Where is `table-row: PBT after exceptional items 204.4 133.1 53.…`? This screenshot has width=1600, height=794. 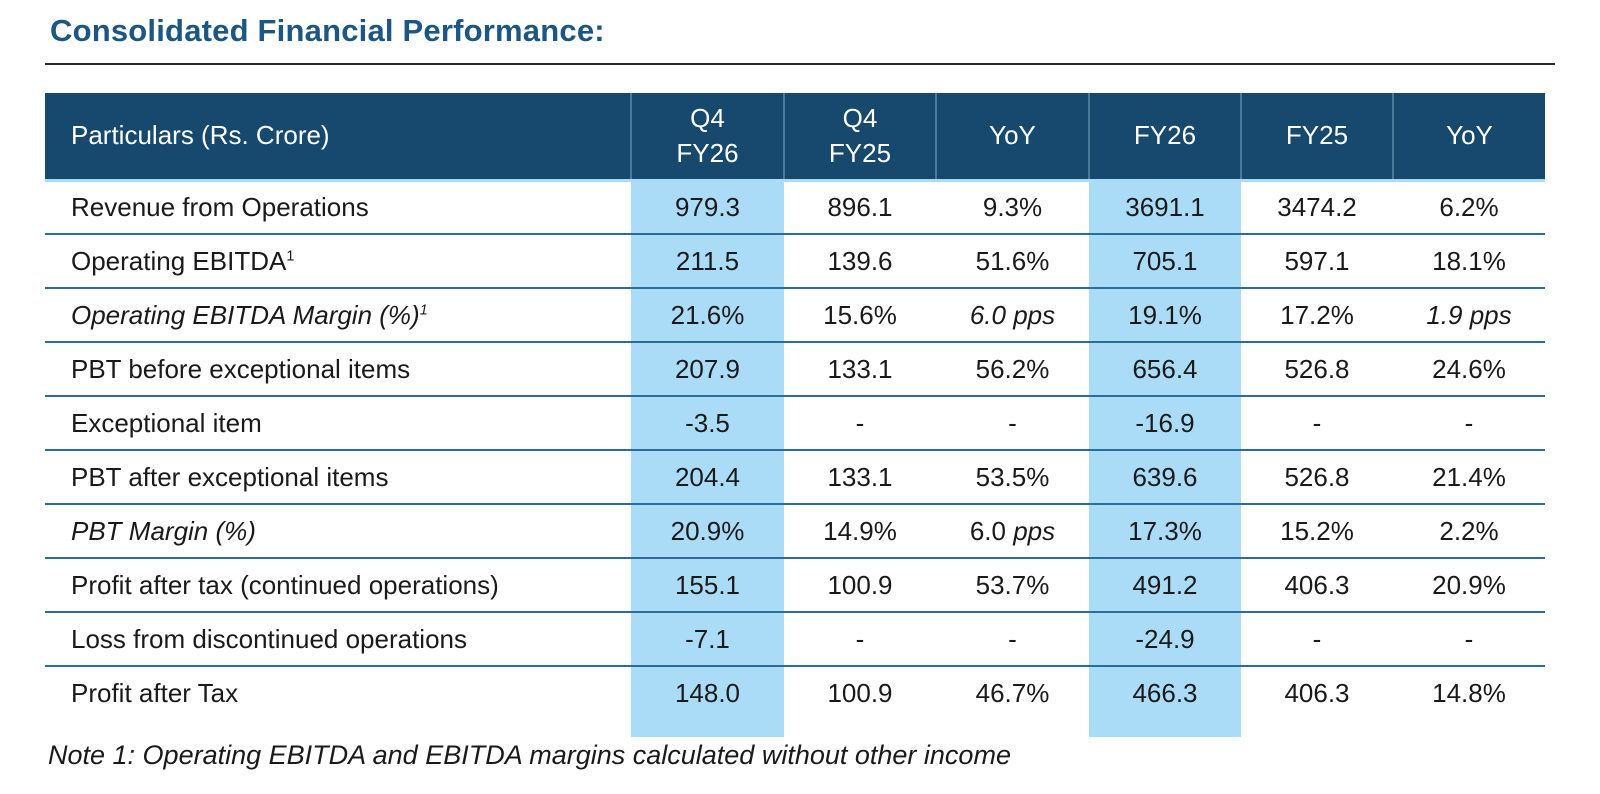 table-row: PBT after exceptional items 204.4 133.1 53.… is located at coordinates (795, 476).